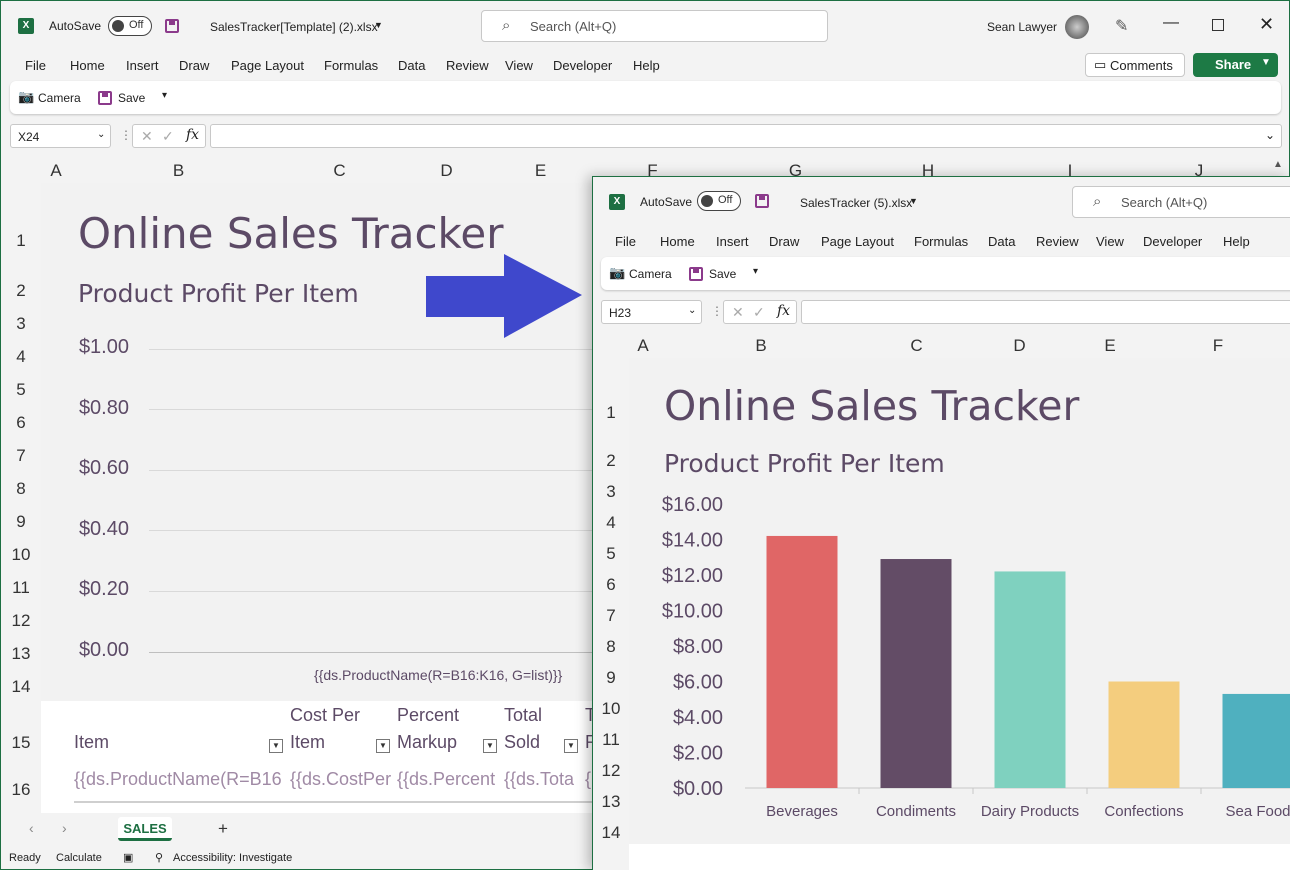 The image size is (1290, 870). Describe the element at coordinates (59, 98) in the screenshot. I see `camera-button: Camera` at that location.